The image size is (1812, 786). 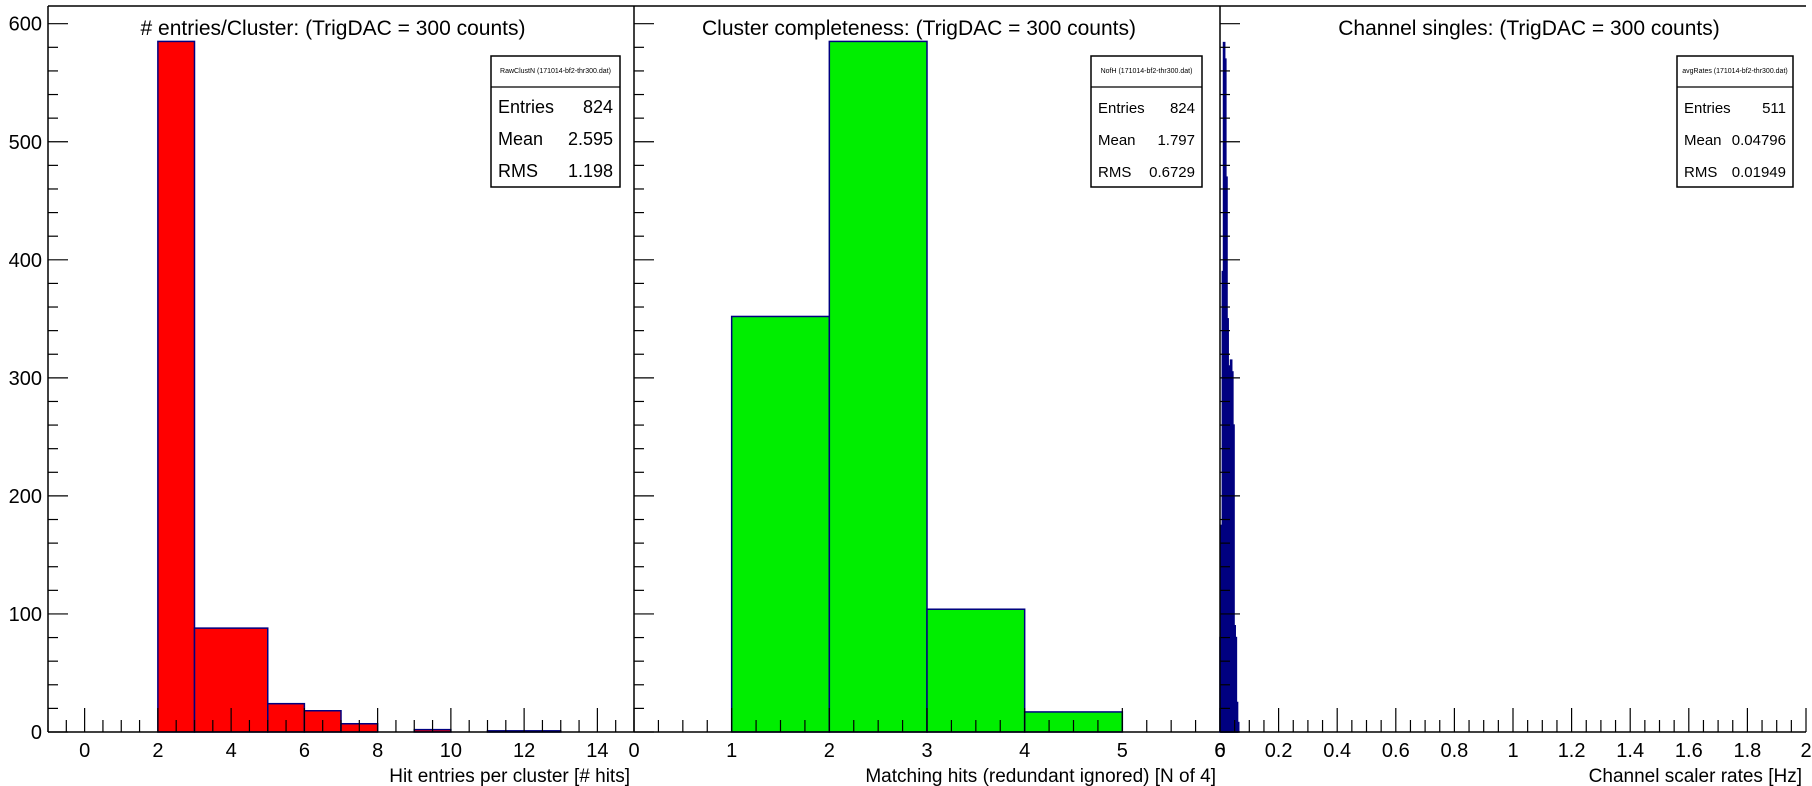 I want to click on x-tick-label: 14, so click(x=597, y=751).